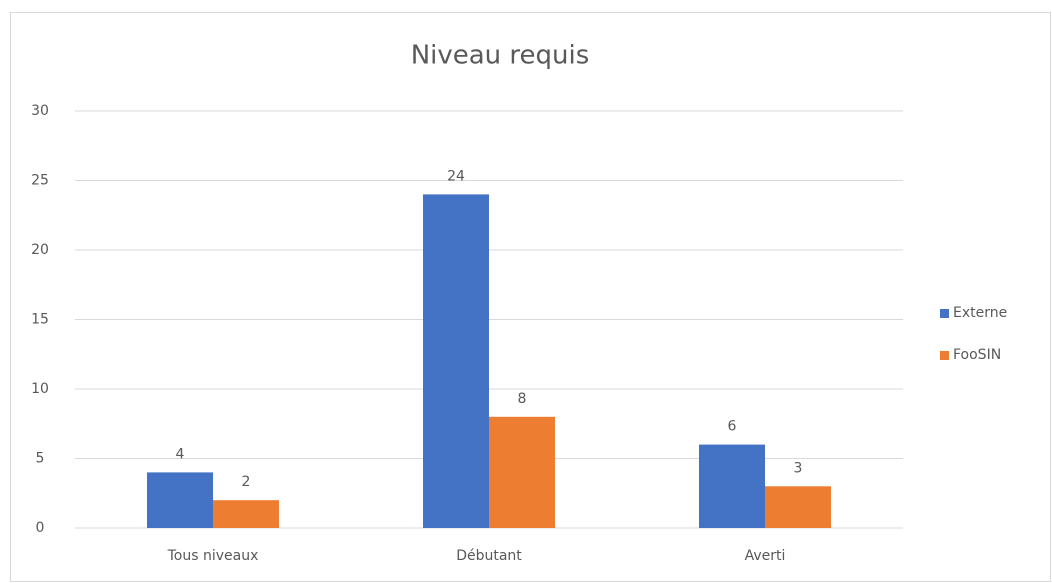 Image resolution: width=1052 pixels, height=583 pixels. I want to click on x-tick-label: Tous niveaux, so click(213, 556).